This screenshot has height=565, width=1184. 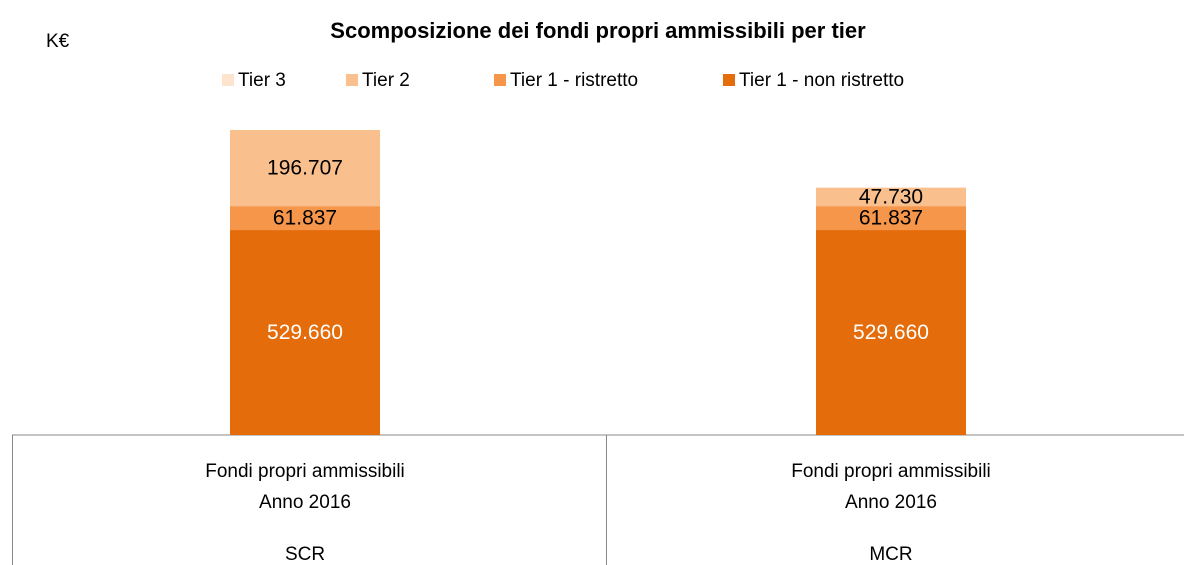 I want to click on data-label: 47.730, so click(x=891, y=196).